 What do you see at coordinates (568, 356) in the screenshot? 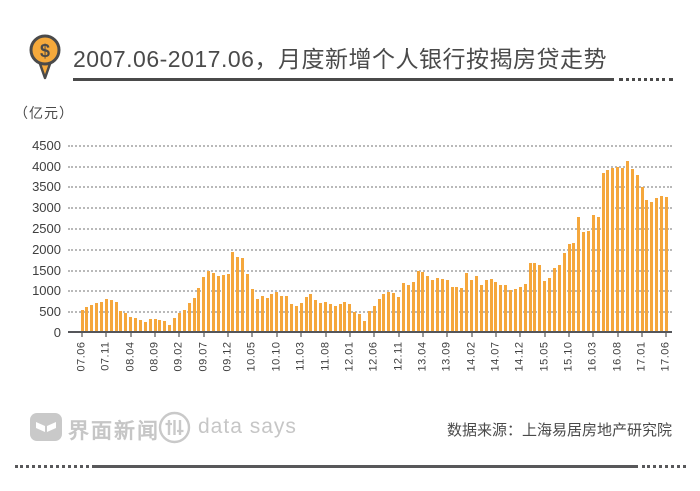
I see `x-tick-label: 15.10` at bounding box center [568, 356].